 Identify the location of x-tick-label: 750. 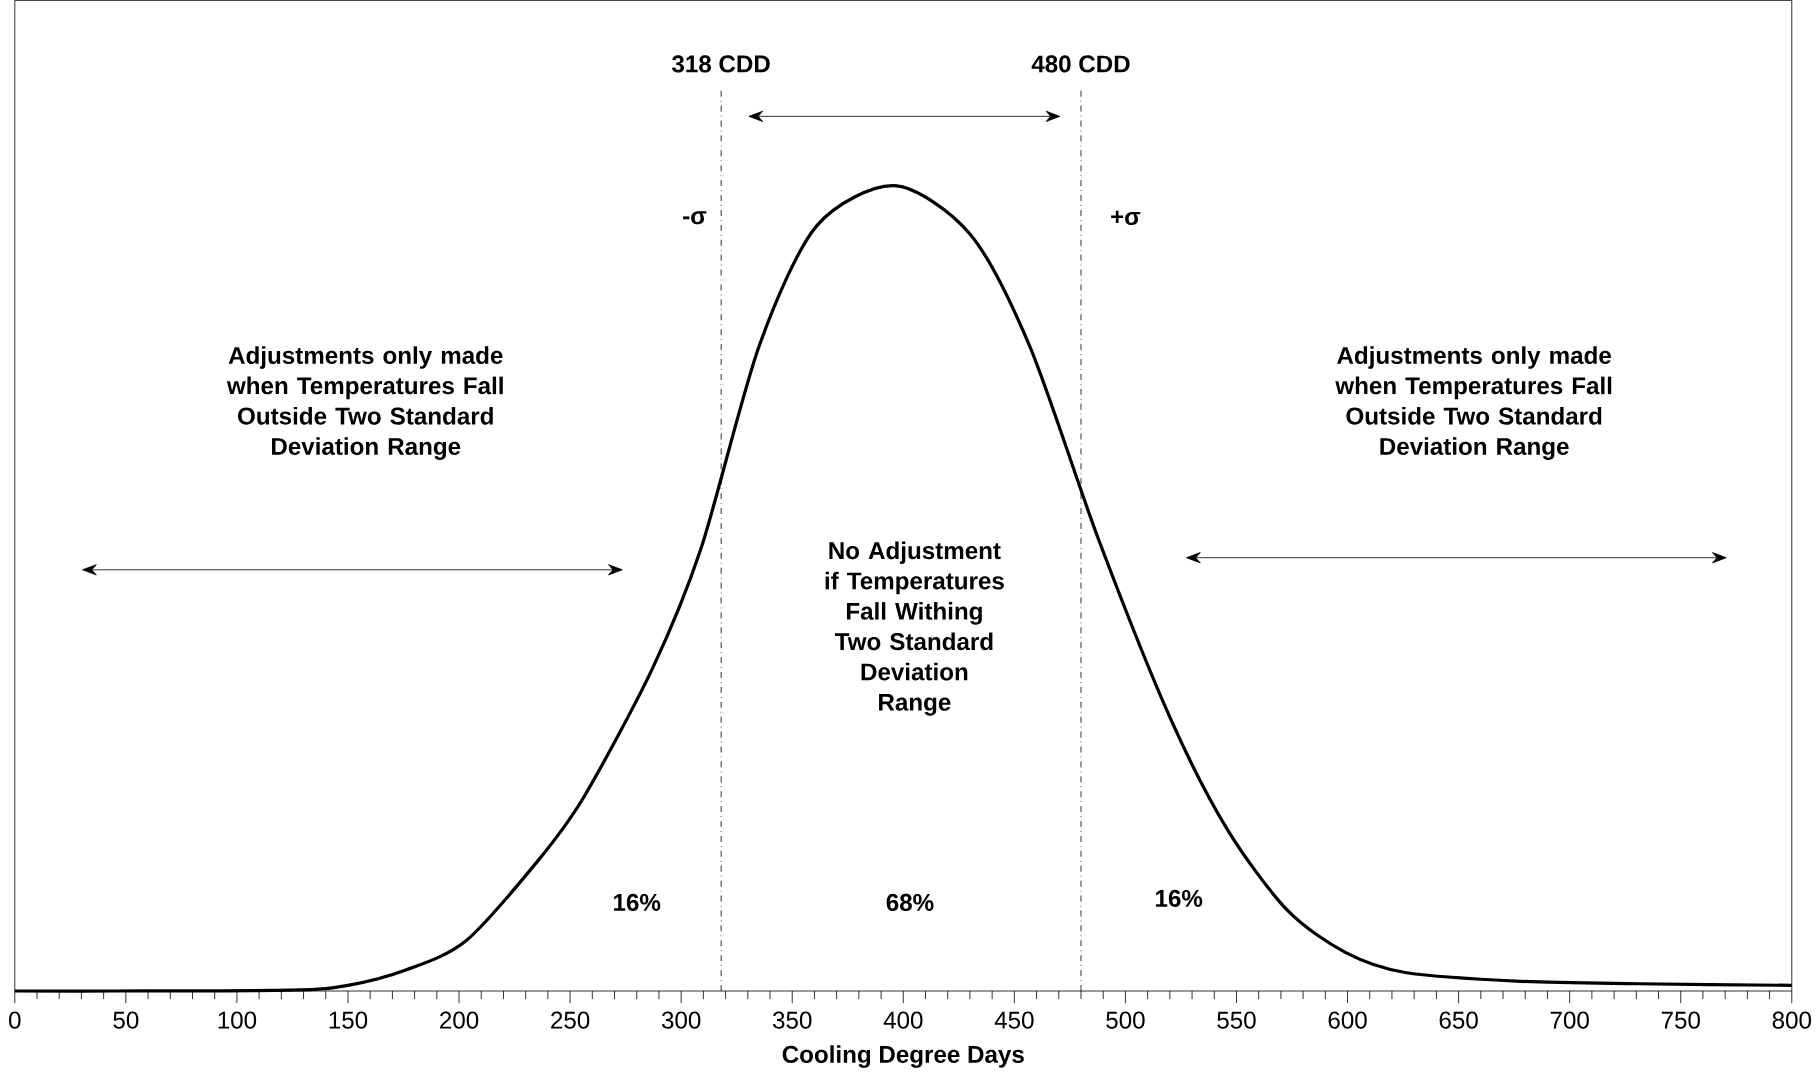
(1680, 1020).